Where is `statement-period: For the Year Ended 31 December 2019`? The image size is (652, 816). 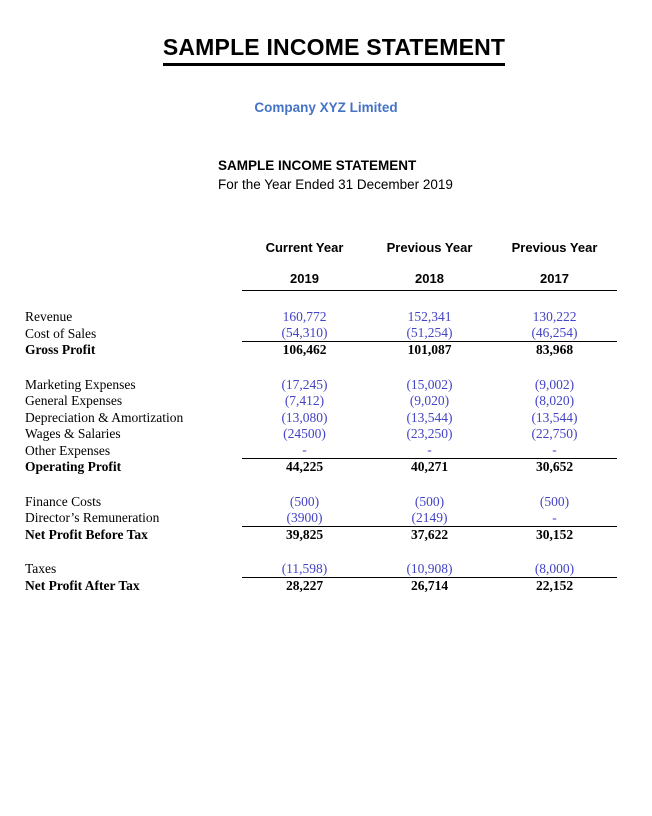 statement-period: For the Year Ended 31 December 2019 is located at coordinates (335, 184).